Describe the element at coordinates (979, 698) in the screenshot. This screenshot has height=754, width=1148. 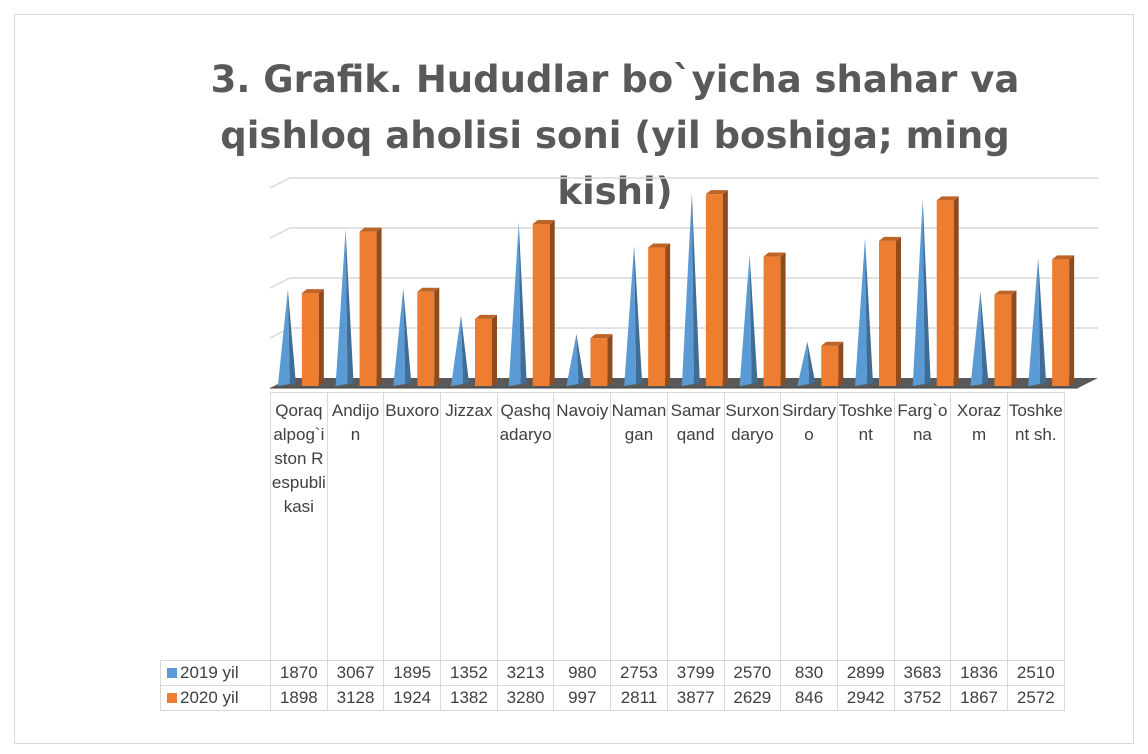
I see `data-label: 1867` at that location.